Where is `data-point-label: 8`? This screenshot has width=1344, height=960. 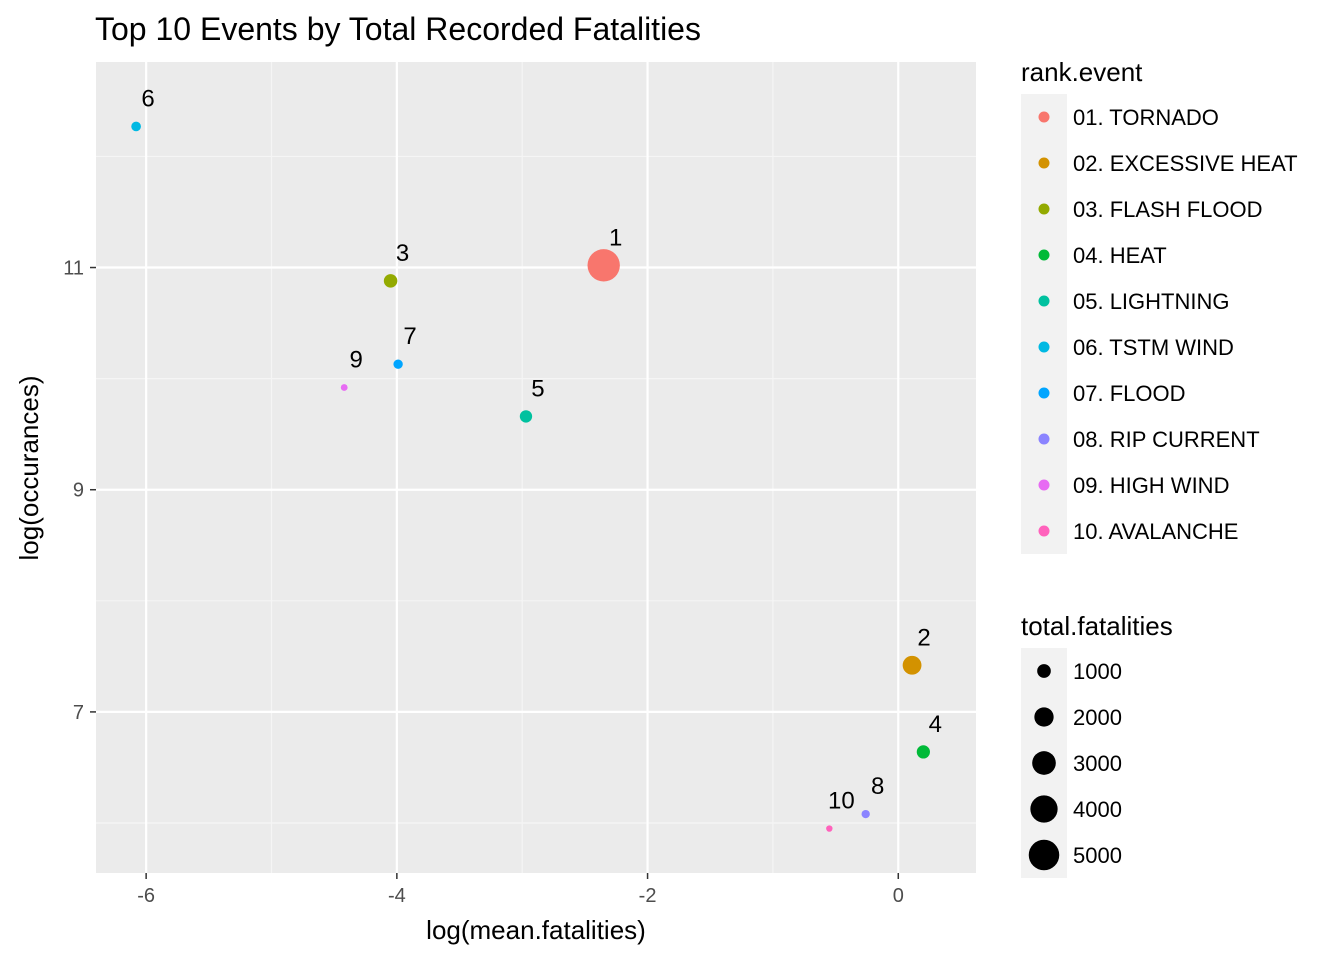
data-point-label: 8 is located at coordinates (877, 786).